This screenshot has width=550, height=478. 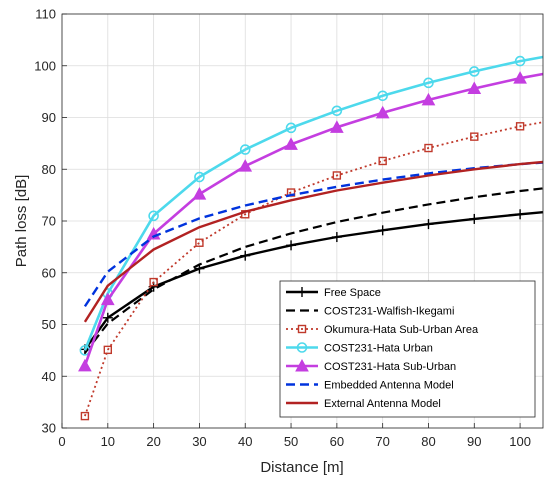 I want to click on legend-item: Embedded Antenna Model, so click(x=370, y=386).